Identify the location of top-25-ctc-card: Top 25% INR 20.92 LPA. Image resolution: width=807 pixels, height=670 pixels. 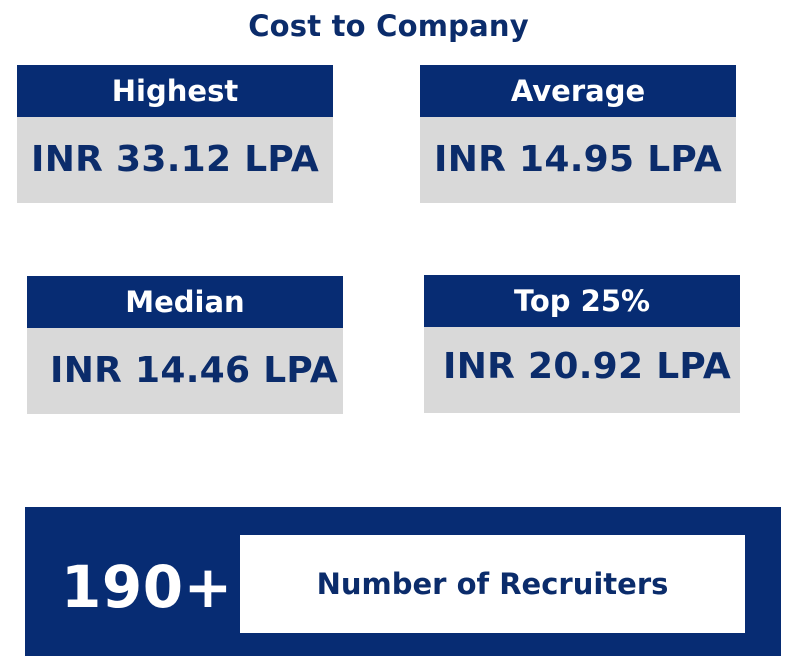
(582, 344).